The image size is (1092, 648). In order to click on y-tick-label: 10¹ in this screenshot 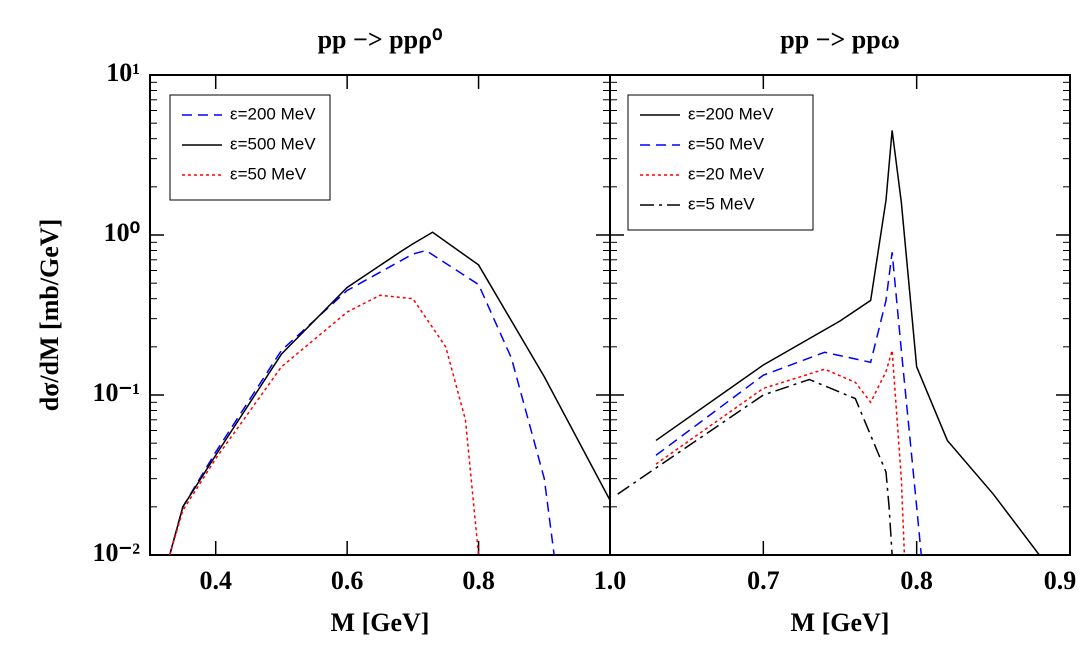, I will do `click(123, 72)`.